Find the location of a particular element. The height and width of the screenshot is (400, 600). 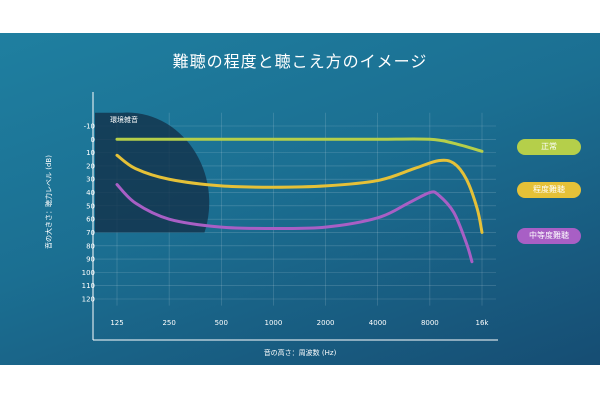

noise-region is located at coordinates (152, 172).